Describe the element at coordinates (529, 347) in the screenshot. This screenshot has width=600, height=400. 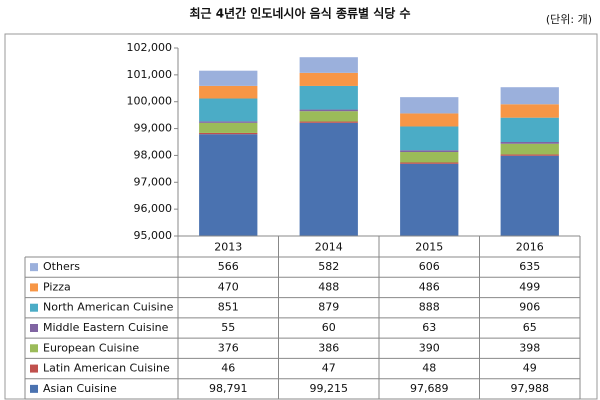
I see `table-value: 398` at that location.